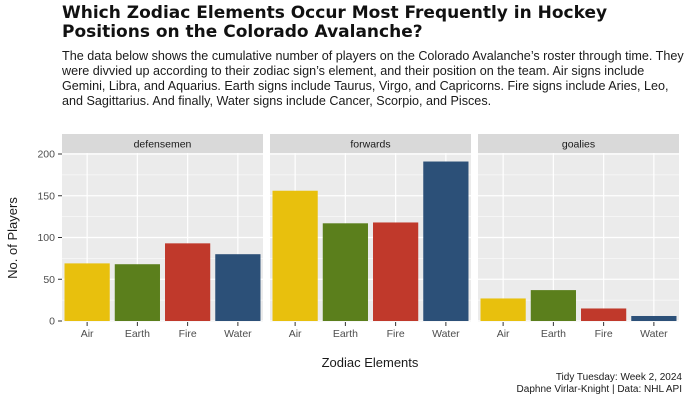 The width and height of the screenshot is (688, 402). Describe the element at coordinates (12, 238) in the screenshot. I see `y-axis-title: No. of Players` at that location.